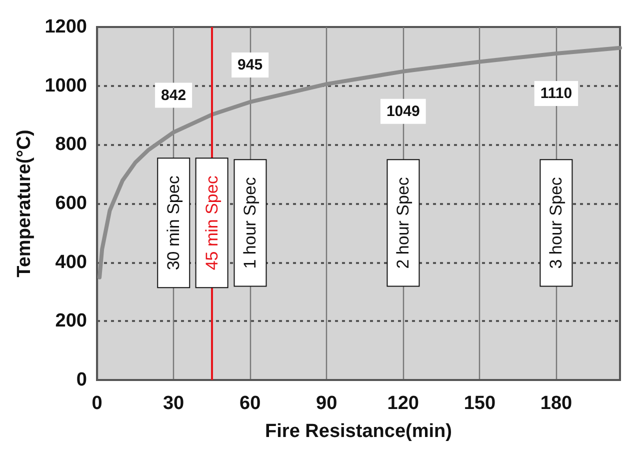 This screenshot has height=451, width=639. I want to click on x-tick-label: 0, so click(97, 403).